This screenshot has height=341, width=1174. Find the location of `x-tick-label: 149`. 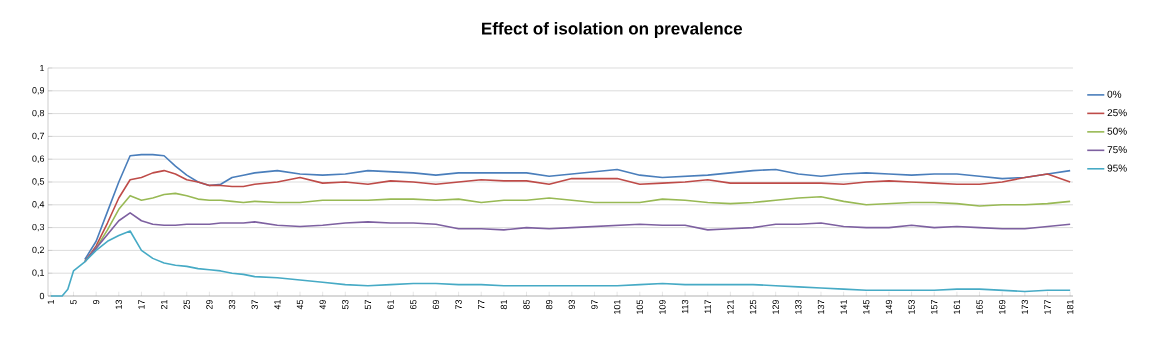

x-tick-label: 149 is located at coordinates (889, 306).